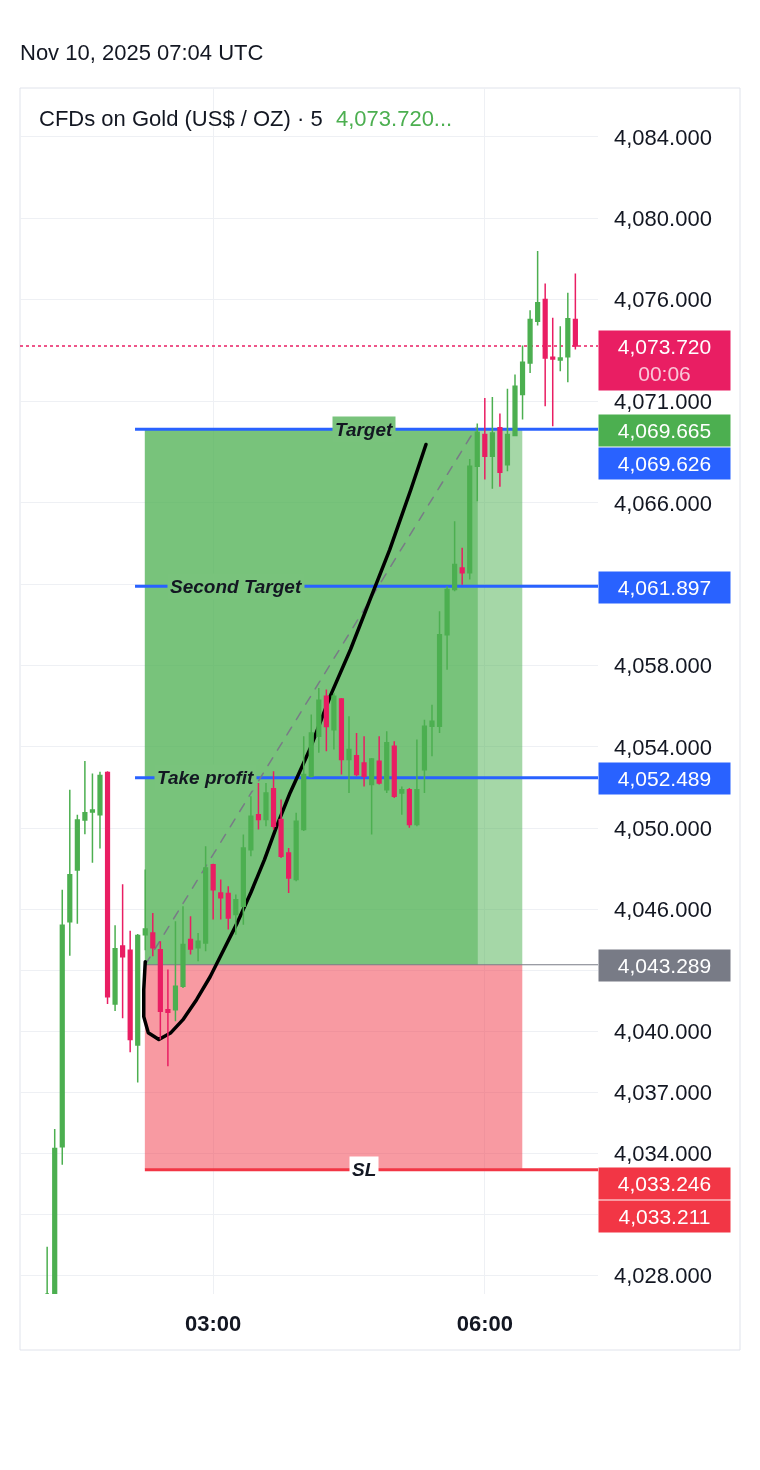  Describe the element at coordinates (663, 401) in the screenshot. I see `y-tick-label: 4,071.000` at that location.